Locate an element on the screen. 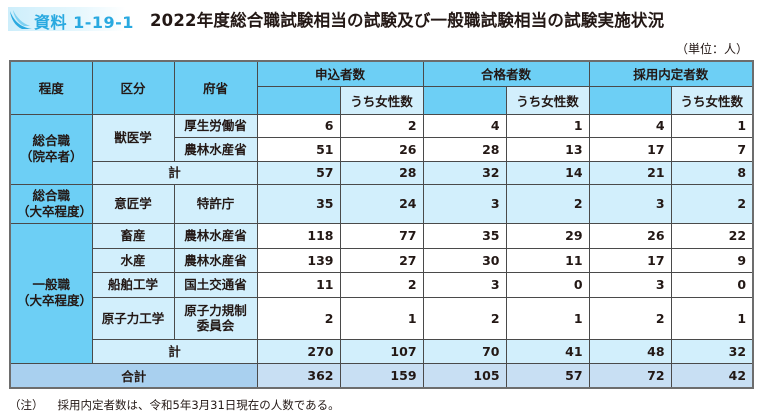  applicants-women-cell: 107 is located at coordinates (381, 351).